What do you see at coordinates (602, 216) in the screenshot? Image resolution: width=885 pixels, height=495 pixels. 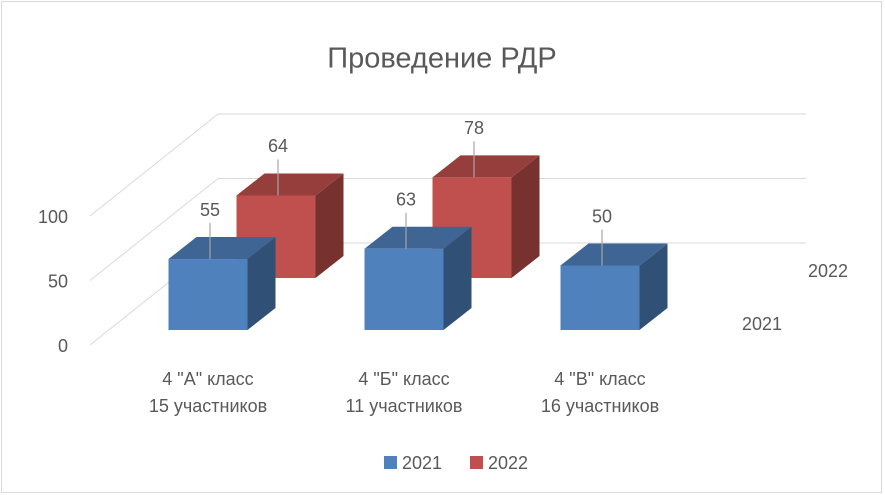 I see `data-label: 50` at bounding box center [602, 216].